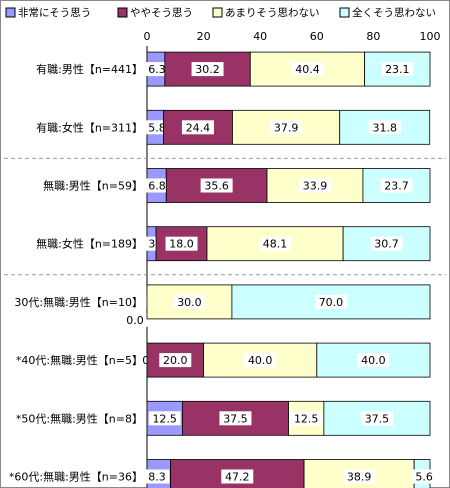  I want to click on value-label-bg-row6-series2, so click(175, 360).